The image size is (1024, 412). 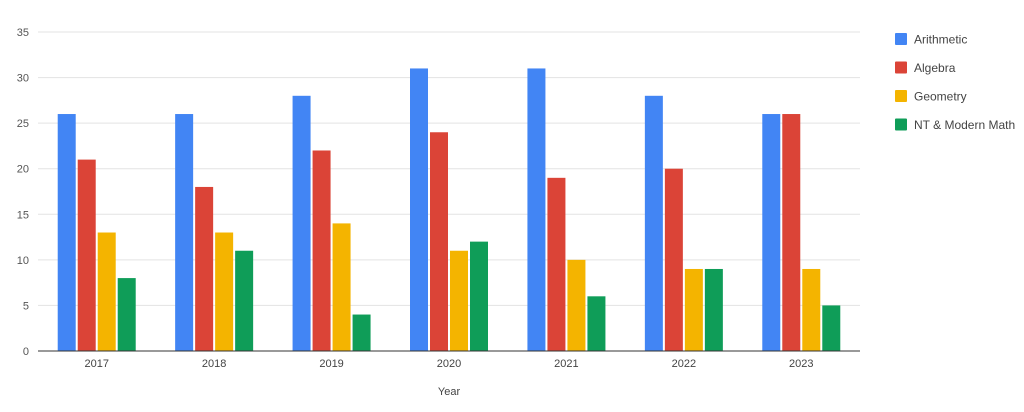 What do you see at coordinates (66, 233) in the screenshot?
I see `bar-arithmetic-2017` at bounding box center [66, 233].